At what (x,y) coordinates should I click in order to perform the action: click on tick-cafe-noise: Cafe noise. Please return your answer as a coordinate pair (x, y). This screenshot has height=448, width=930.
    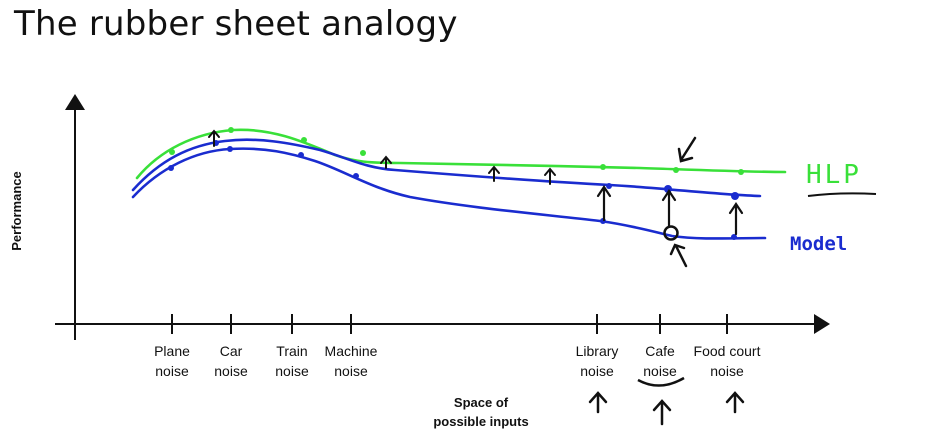
    Looking at the image, I should click on (660, 346).